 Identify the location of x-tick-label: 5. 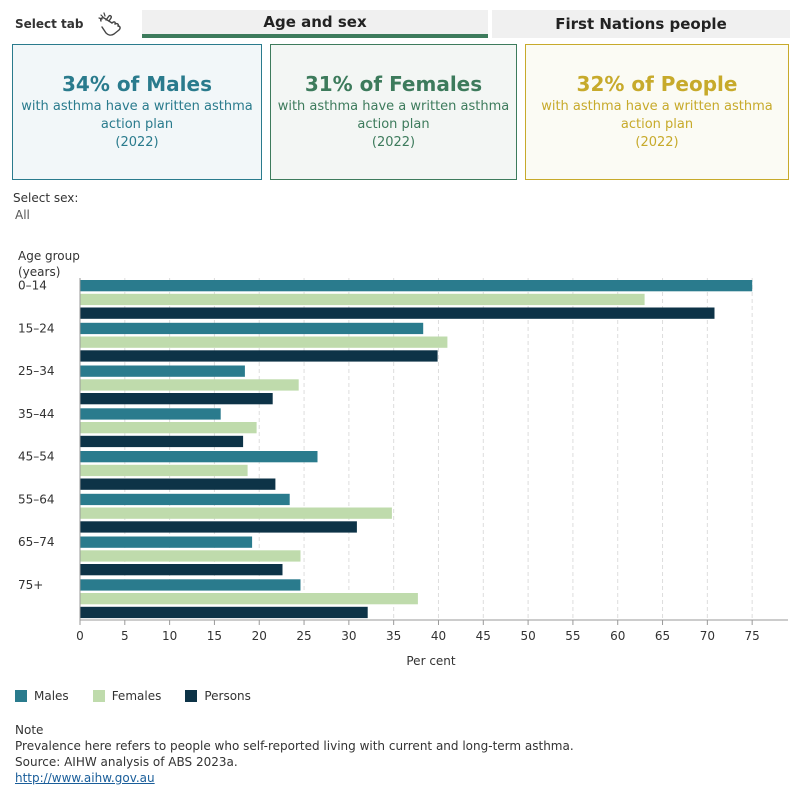
(125, 636).